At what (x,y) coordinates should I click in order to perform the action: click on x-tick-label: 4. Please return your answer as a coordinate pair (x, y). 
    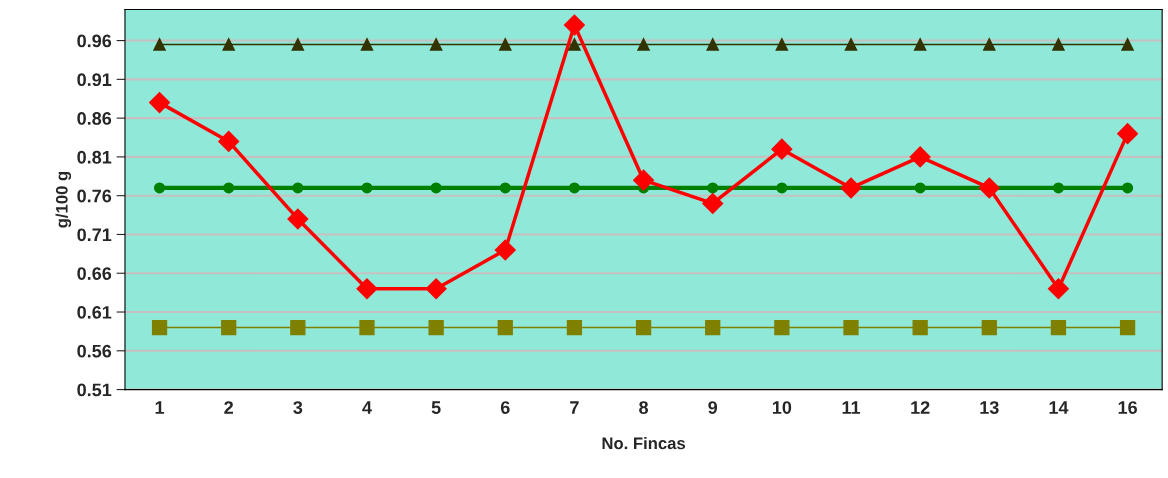
    Looking at the image, I should click on (367, 407).